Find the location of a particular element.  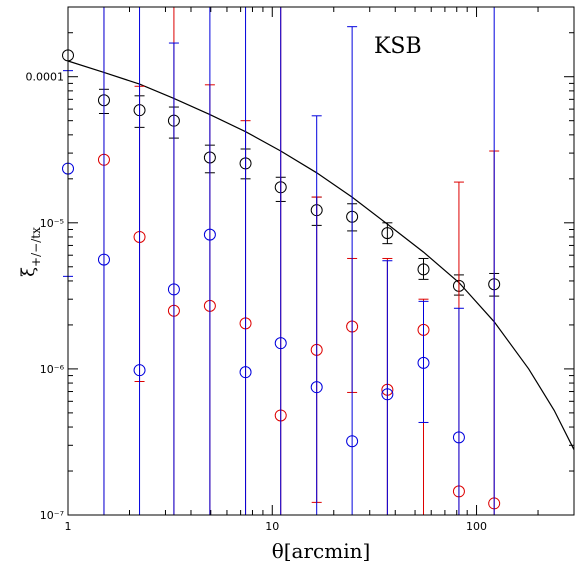

y-axis-title: ξ+/−/tx is located at coordinates (30, 252).